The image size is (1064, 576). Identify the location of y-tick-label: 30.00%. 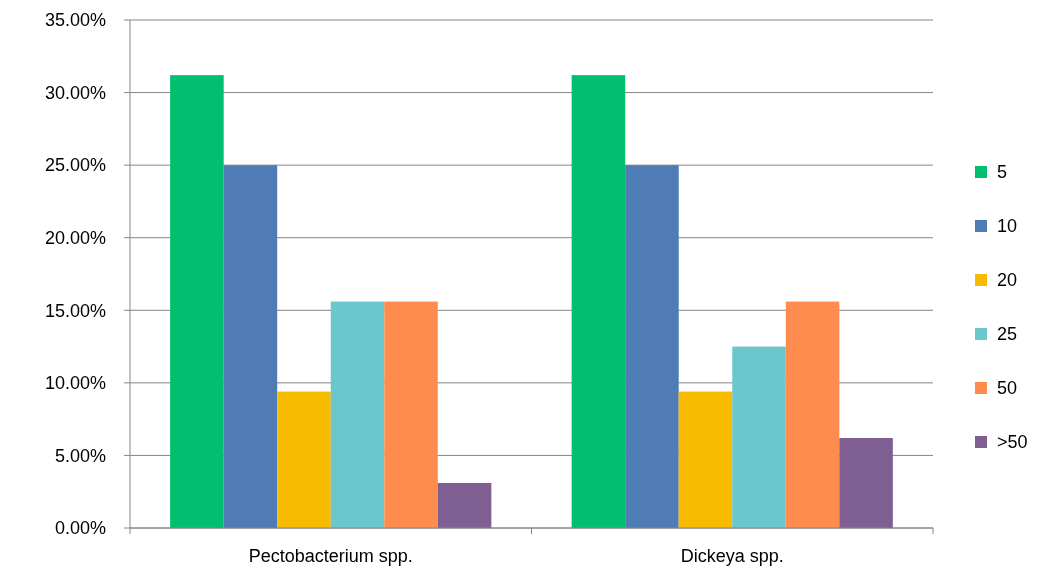
(75, 92).